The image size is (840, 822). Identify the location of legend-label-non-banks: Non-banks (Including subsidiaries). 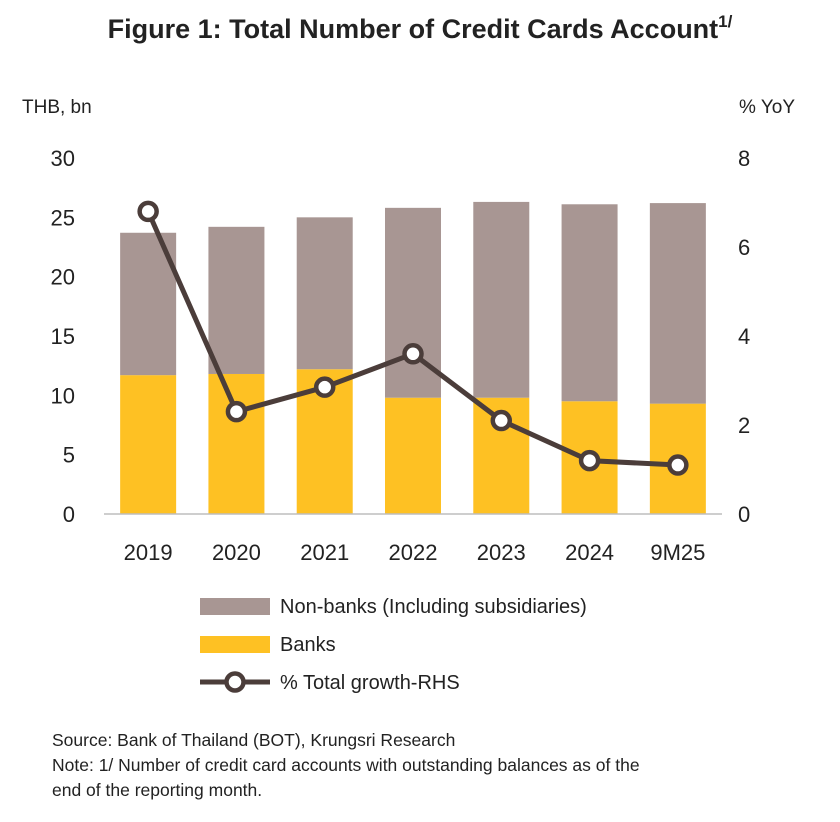
(433, 607).